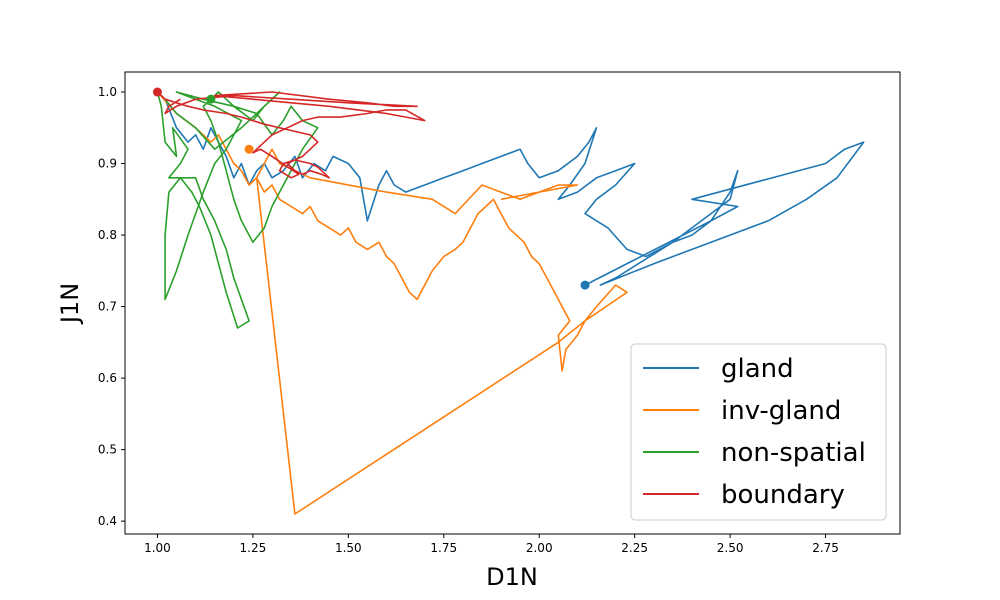 The image size is (1000, 600). I want to click on x-tick-label: 1.00, so click(157, 548).